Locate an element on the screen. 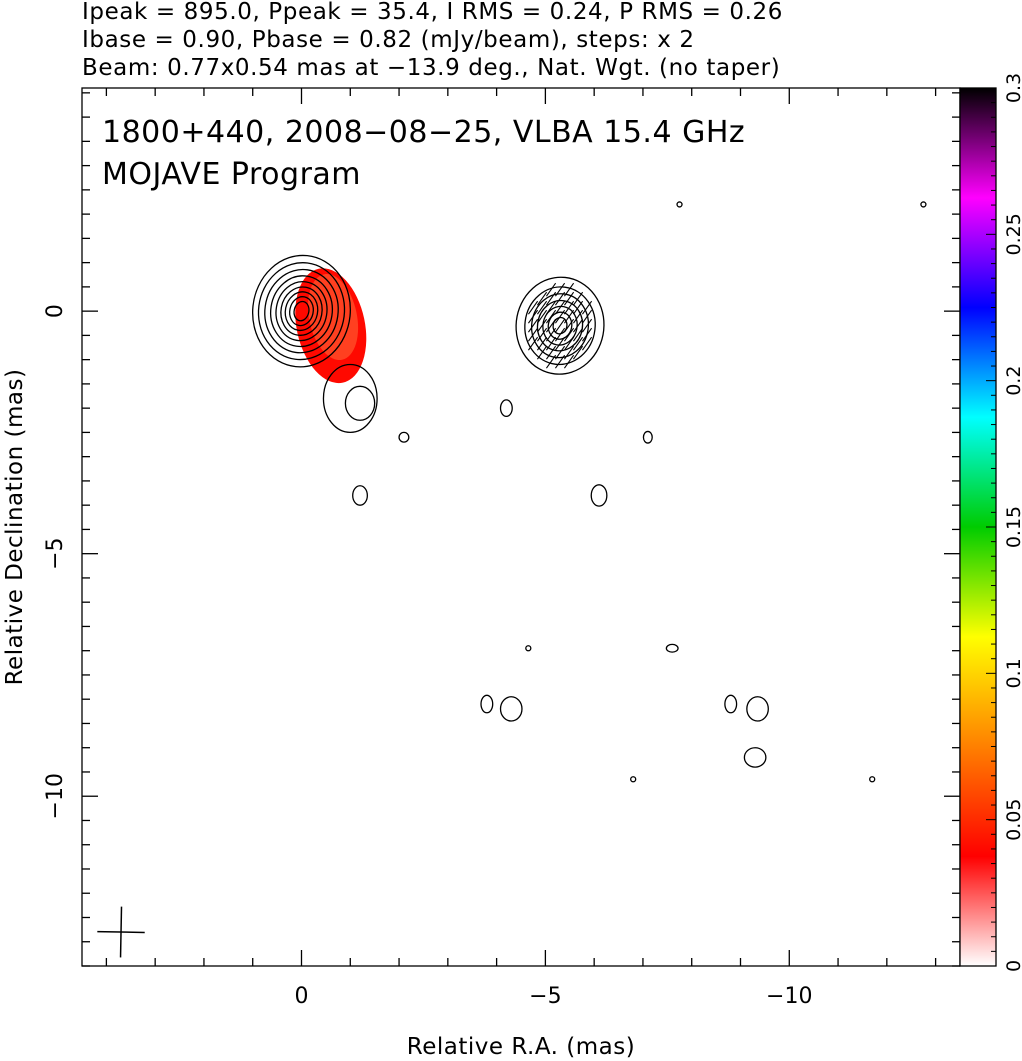  x-tick-label: 0 is located at coordinates (302, 996).